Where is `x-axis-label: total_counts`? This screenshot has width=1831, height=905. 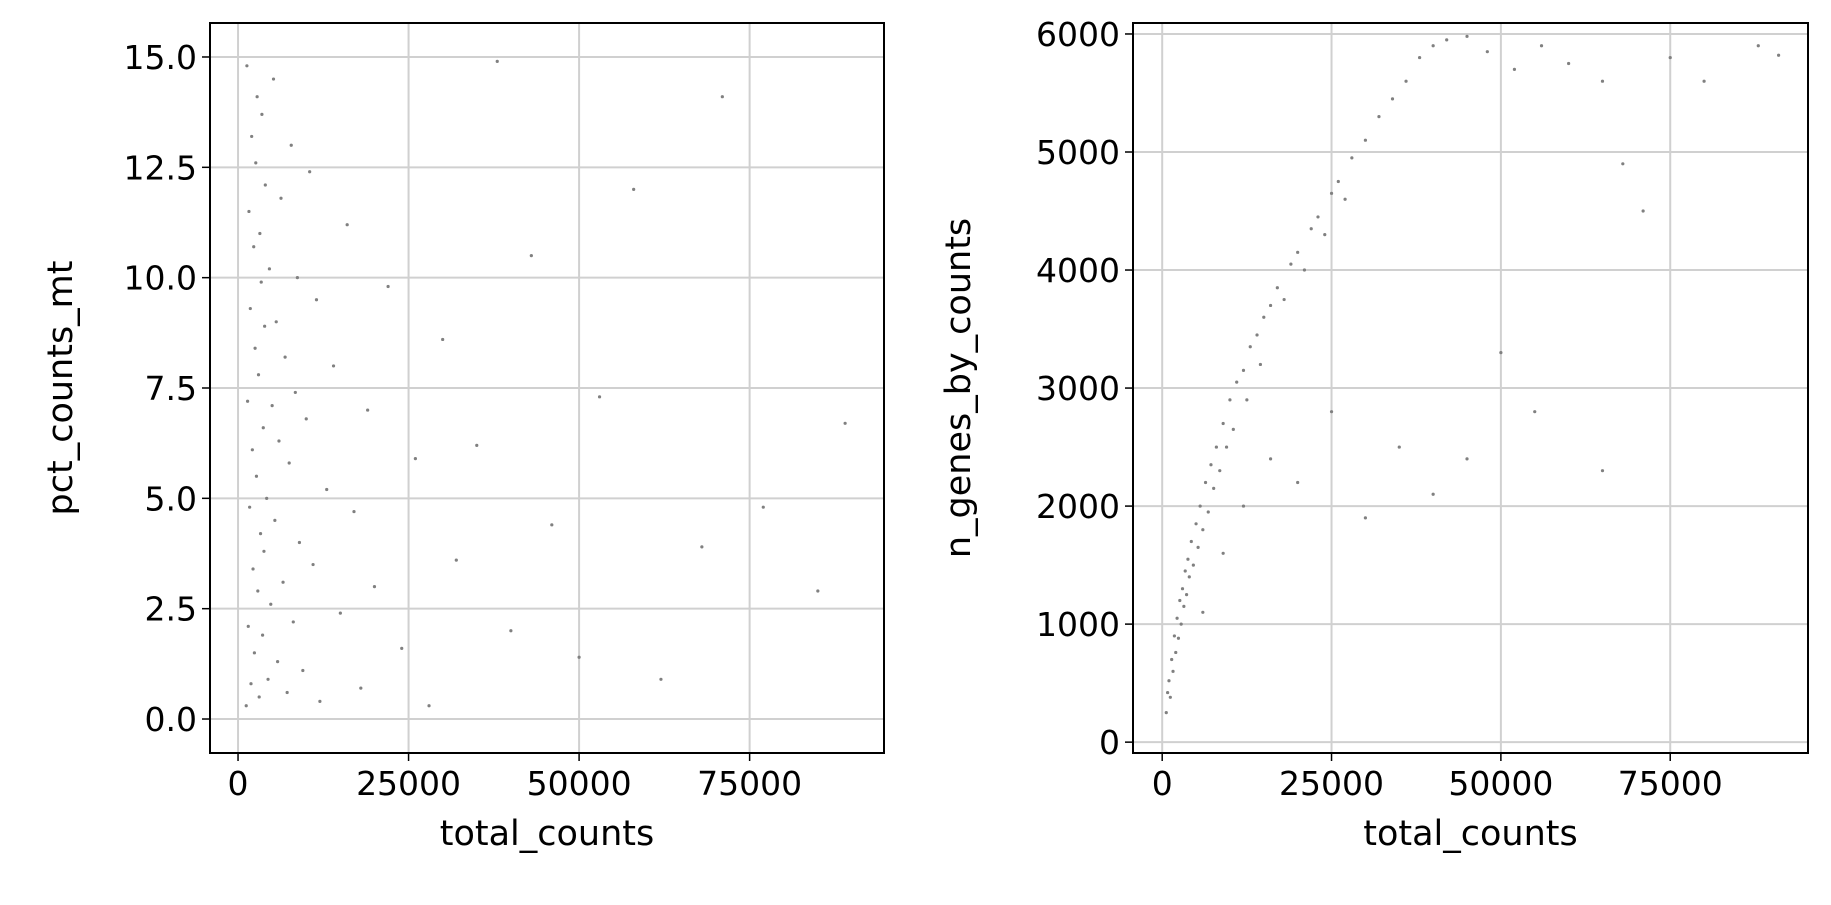 x-axis-label: total_counts is located at coordinates (1470, 834).